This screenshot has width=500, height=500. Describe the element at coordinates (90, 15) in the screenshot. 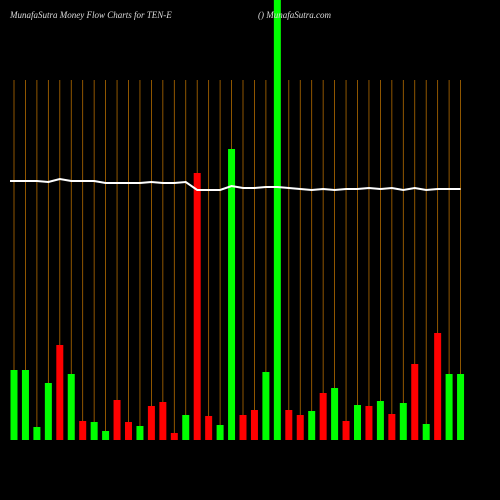

I see `chart-title: MunafaSutra Money Flow Charts for TEN-E` at that location.